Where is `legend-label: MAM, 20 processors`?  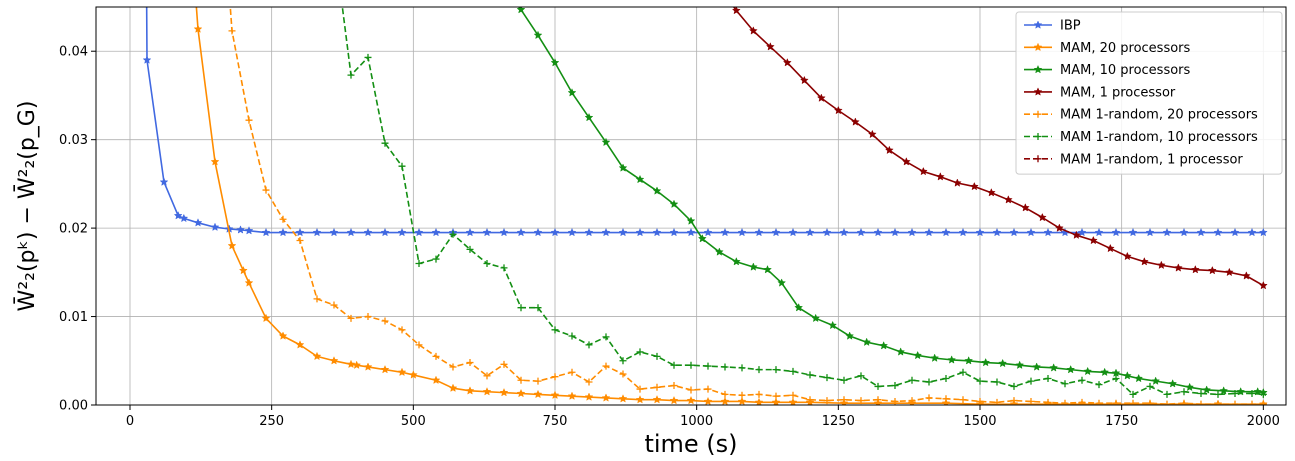 legend-label: MAM, 20 processors is located at coordinates (1125, 48).